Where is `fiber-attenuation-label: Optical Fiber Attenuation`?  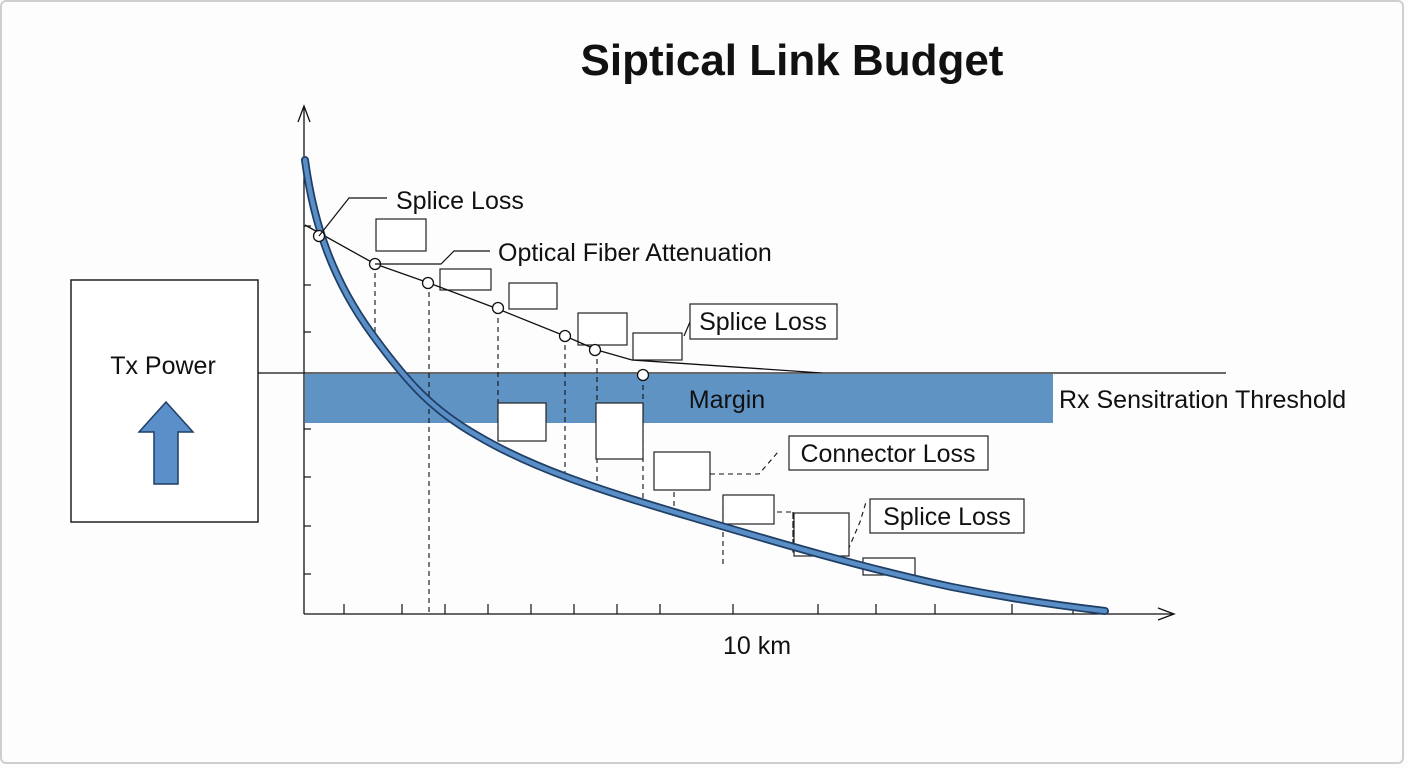
fiber-attenuation-label: Optical Fiber Attenuation is located at coordinates (635, 253).